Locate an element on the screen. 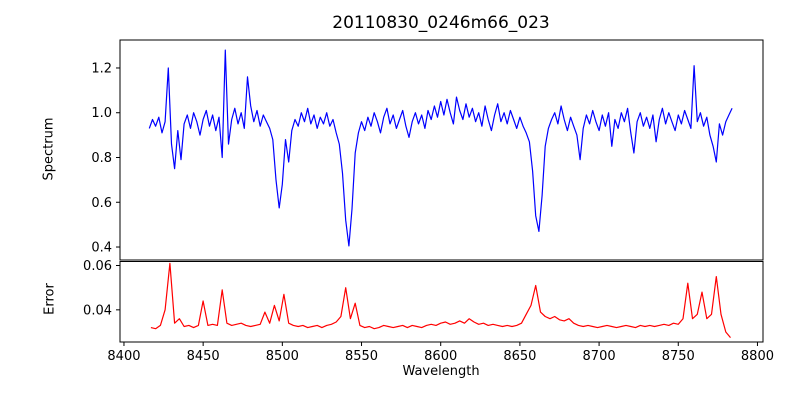  error-y-tick-label: 0.06 is located at coordinates (97, 266).